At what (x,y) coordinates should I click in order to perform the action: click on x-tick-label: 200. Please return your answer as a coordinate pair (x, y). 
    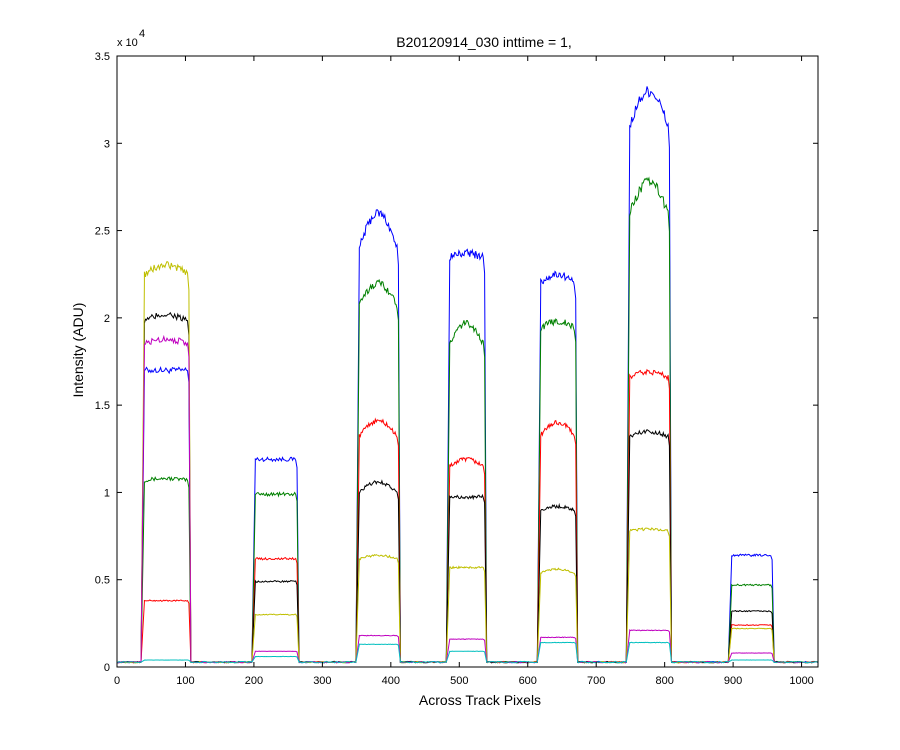
    Looking at the image, I should click on (254, 681).